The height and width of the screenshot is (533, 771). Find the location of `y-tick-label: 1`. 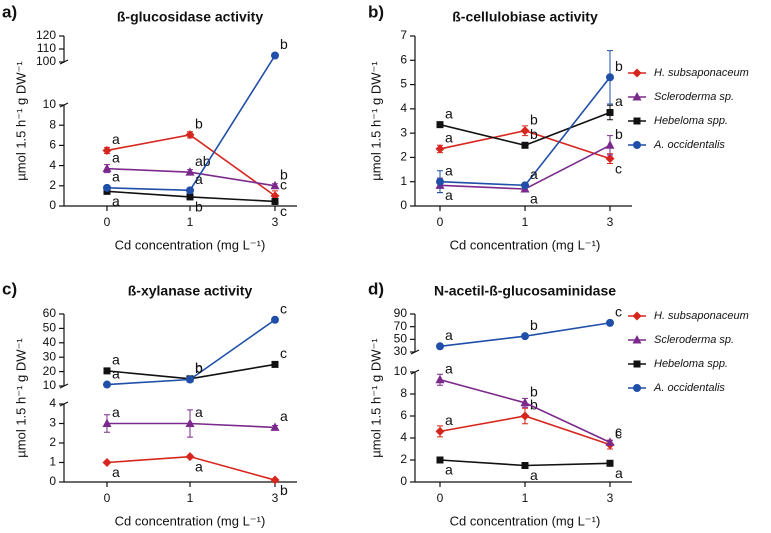

y-tick-label: 1 is located at coordinates (52, 462).